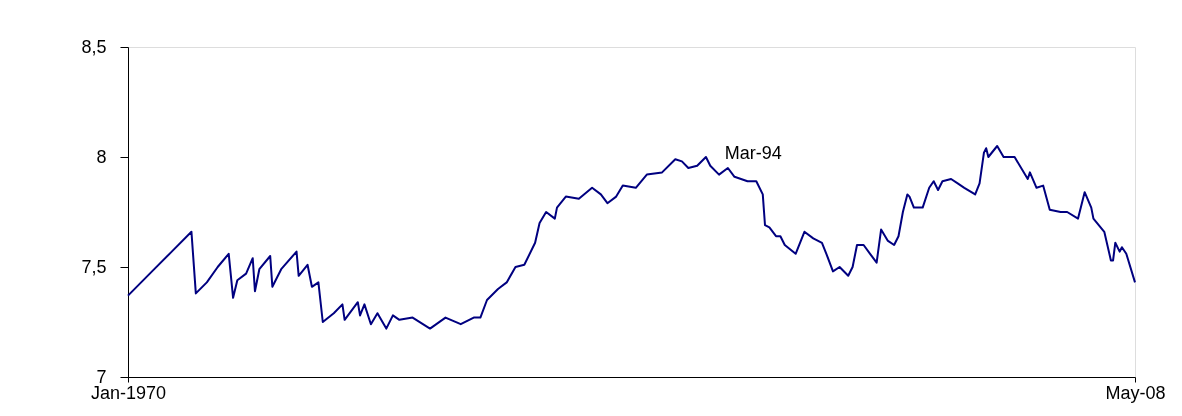  What do you see at coordinates (94, 46) in the screenshot?
I see `y-tick-label: 8,5` at bounding box center [94, 46].